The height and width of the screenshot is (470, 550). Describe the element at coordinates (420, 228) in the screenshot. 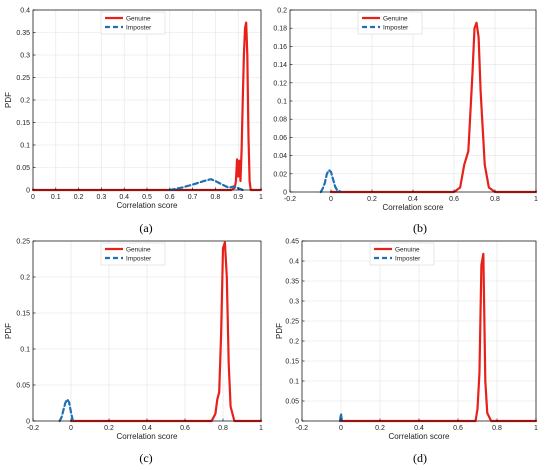

I see `caption-b: (b)` at that location.